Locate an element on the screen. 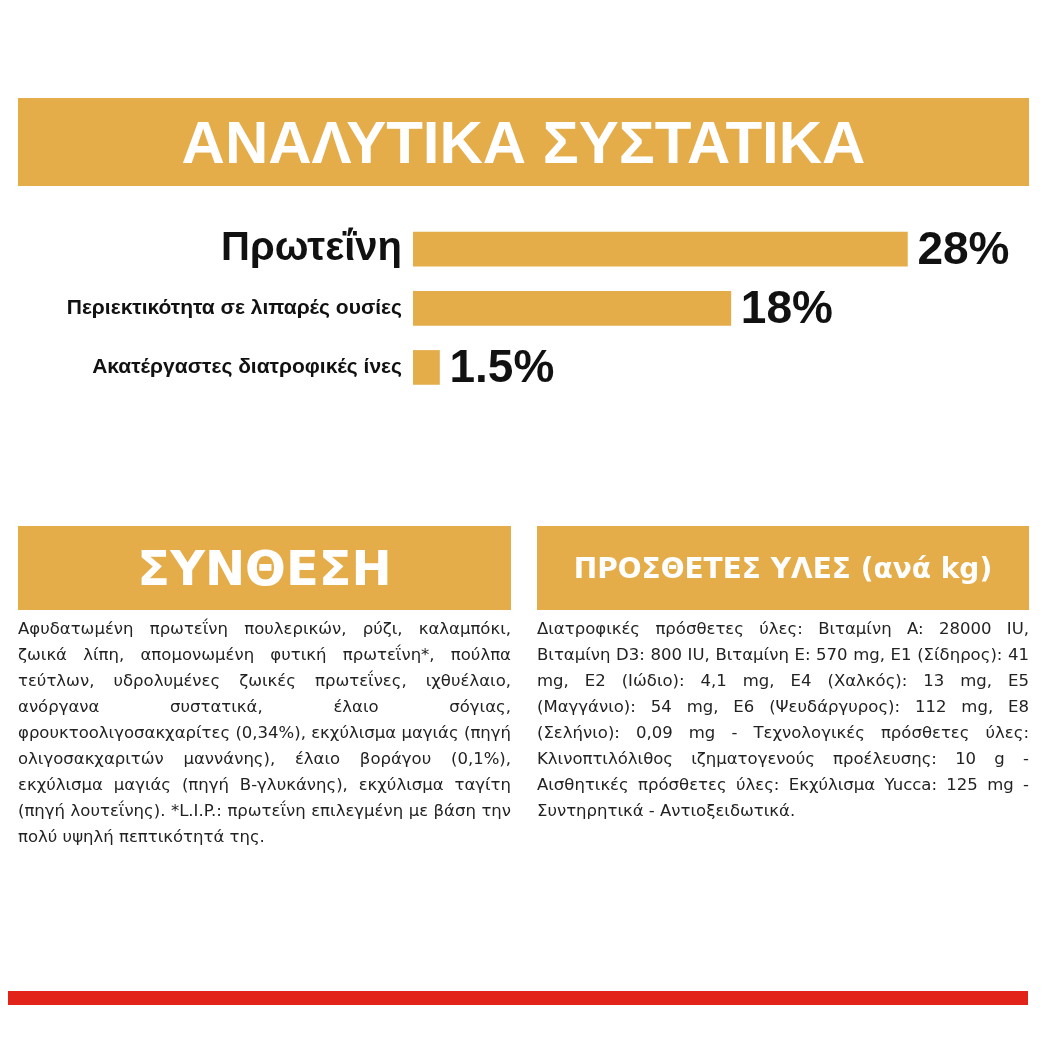  y-tick-label: Ακατέργαστες διατροφικές ίνες is located at coordinates (247, 366).